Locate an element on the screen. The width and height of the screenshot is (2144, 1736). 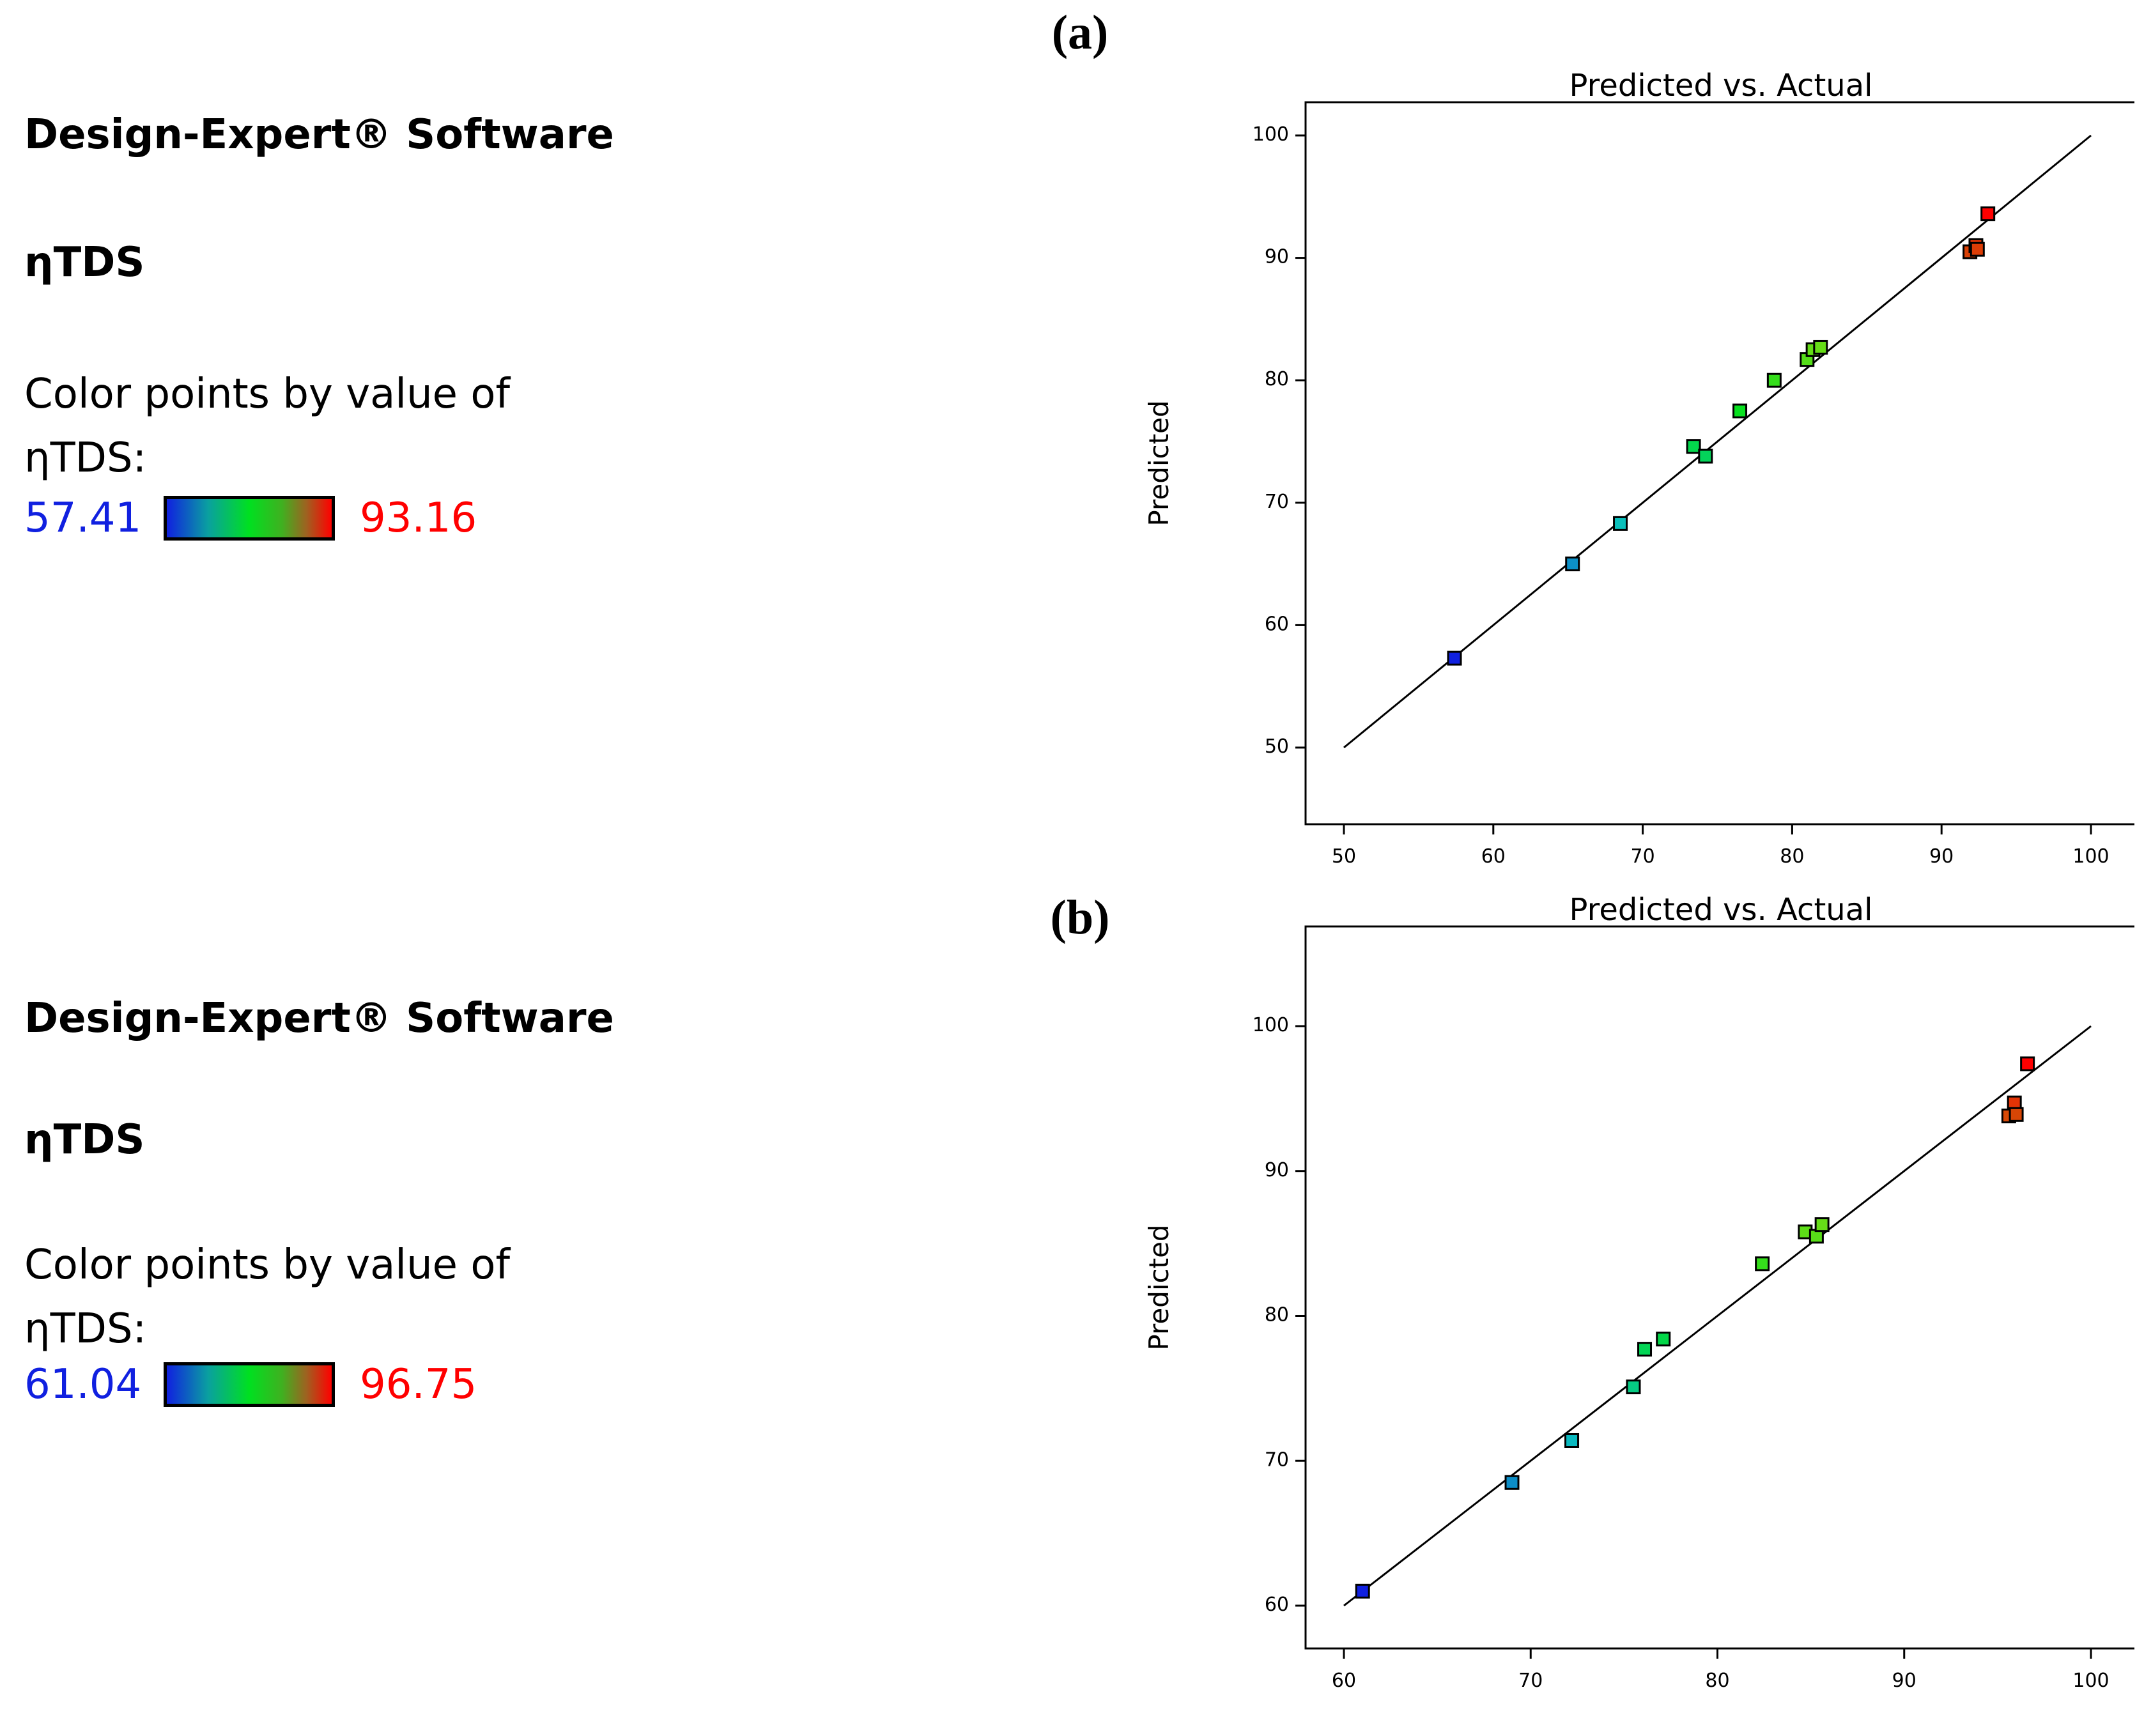
color-range-row: 61.04 96.75 is located at coordinates (280, 1386).